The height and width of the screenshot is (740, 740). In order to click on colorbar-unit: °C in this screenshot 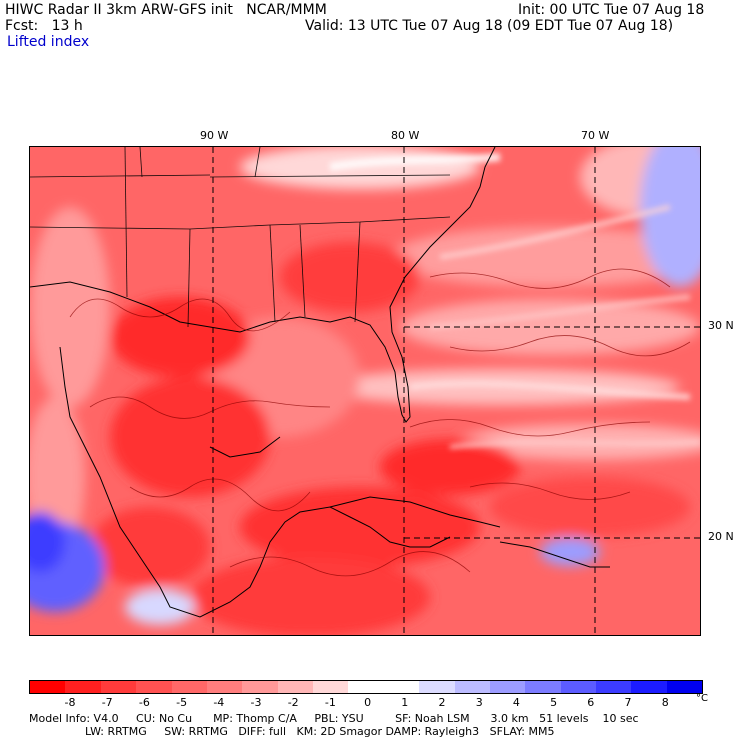, I will do `click(702, 698)`.